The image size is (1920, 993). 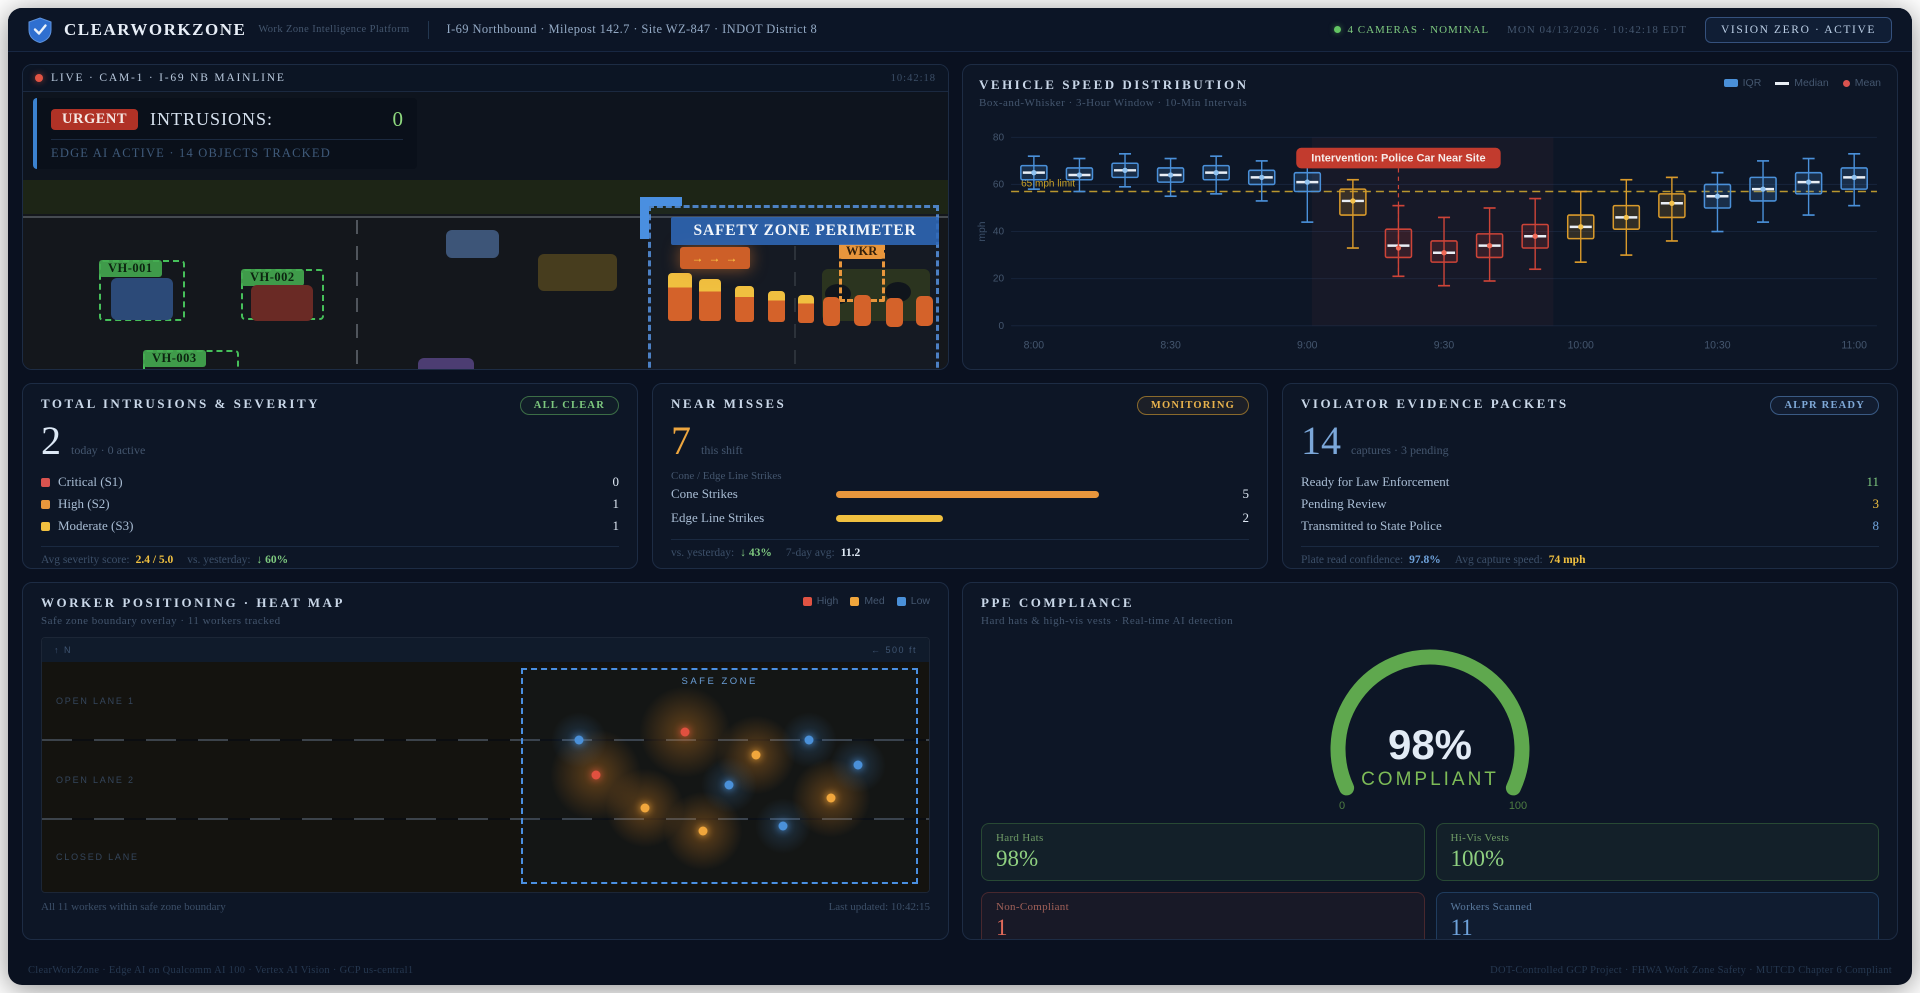 I want to click on severity-value: 0, so click(x=616, y=481).